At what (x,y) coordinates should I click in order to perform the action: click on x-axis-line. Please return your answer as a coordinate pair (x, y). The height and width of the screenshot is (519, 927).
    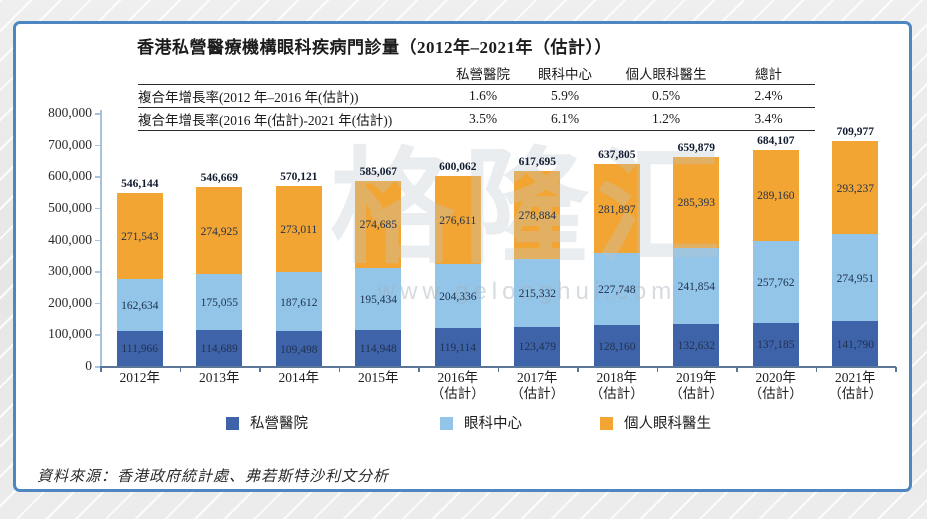
    Looking at the image, I should click on (498, 367).